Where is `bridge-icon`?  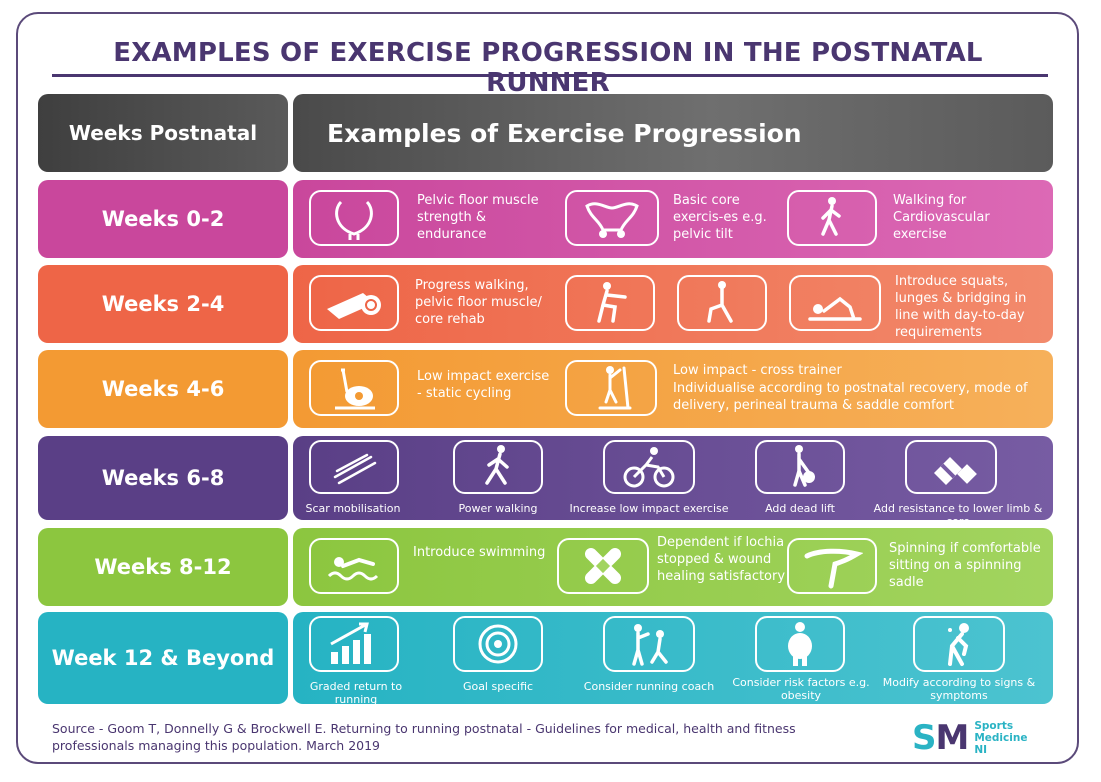 bridge-icon is located at coordinates (835, 303).